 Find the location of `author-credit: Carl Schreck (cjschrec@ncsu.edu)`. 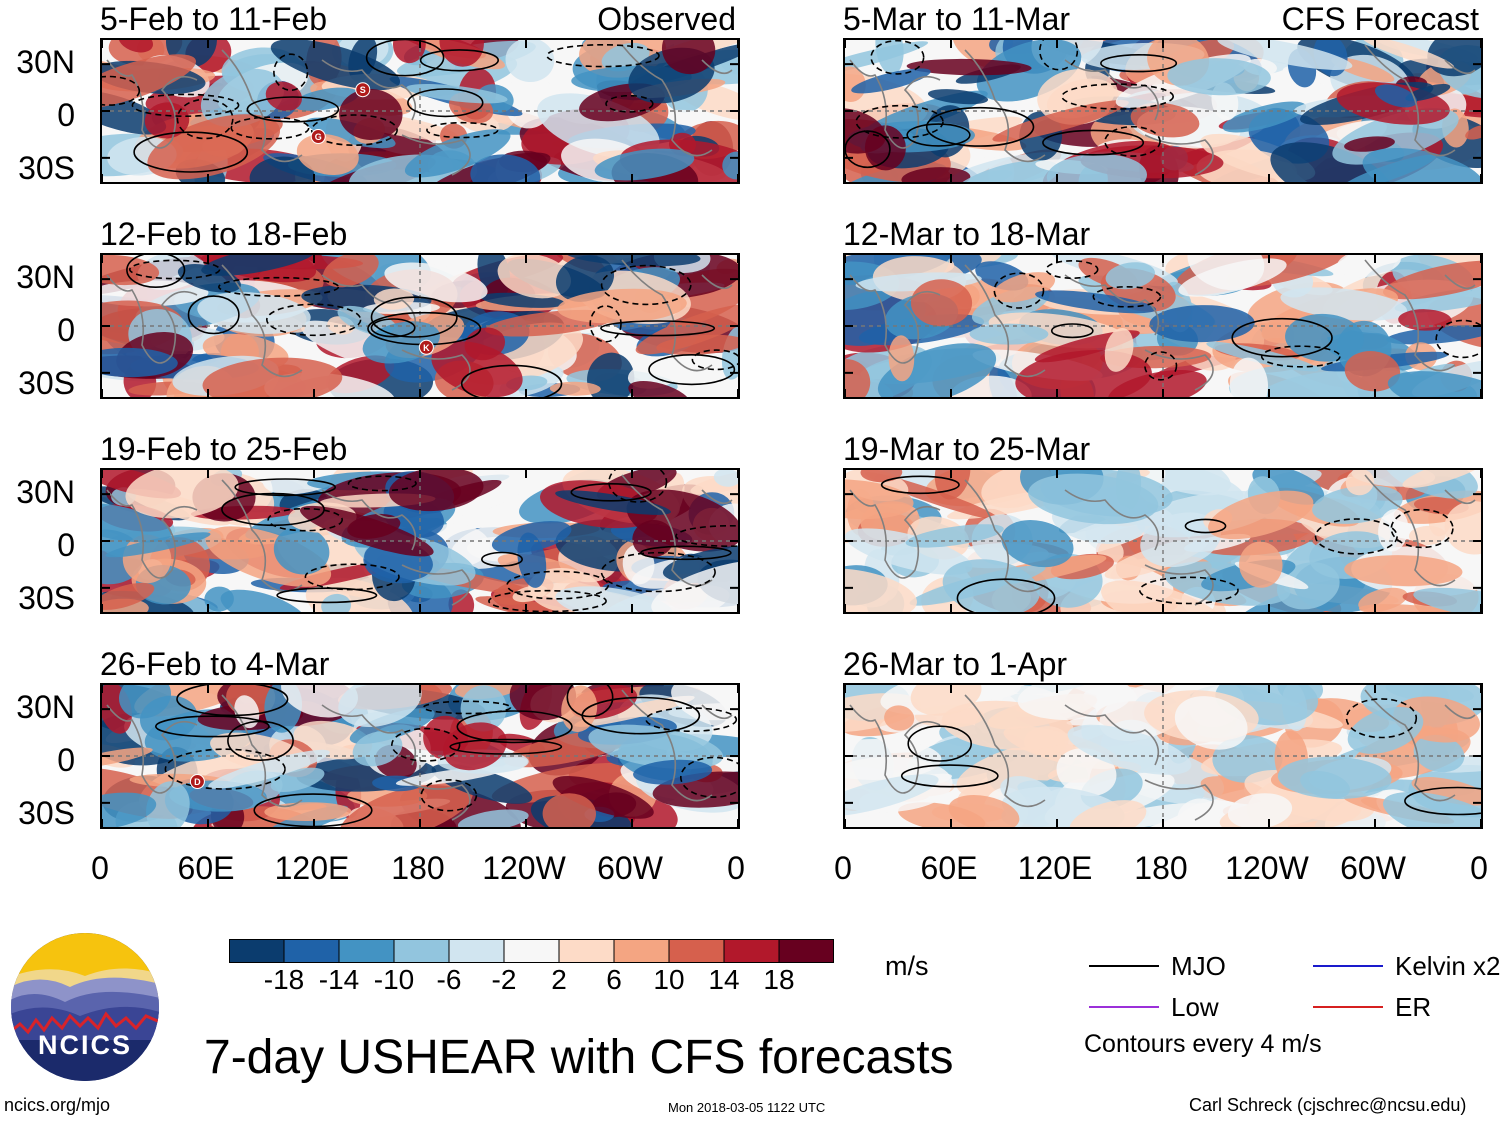

author-credit: Carl Schreck (cjschrec@ncsu.edu) is located at coordinates (1328, 1105).